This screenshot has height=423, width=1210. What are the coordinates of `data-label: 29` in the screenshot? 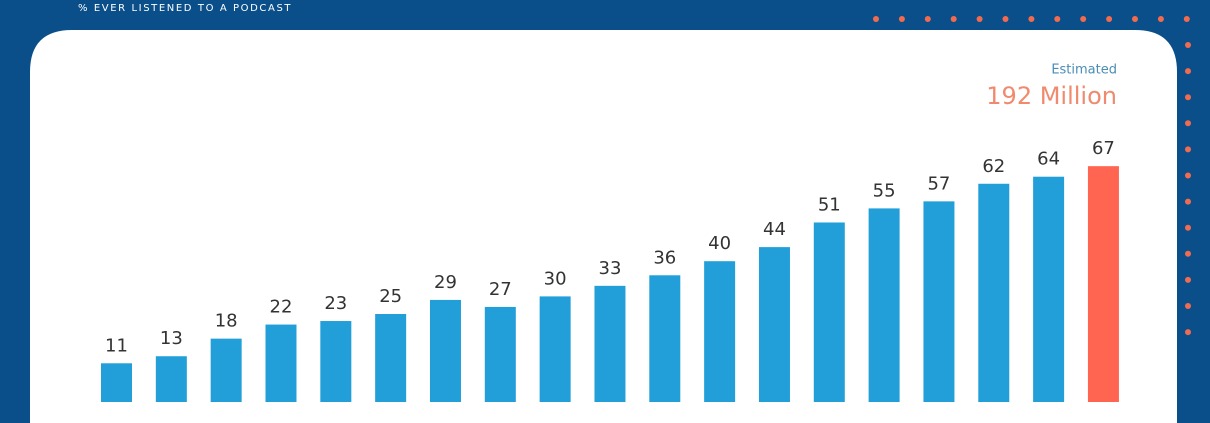 It's located at (445, 282).